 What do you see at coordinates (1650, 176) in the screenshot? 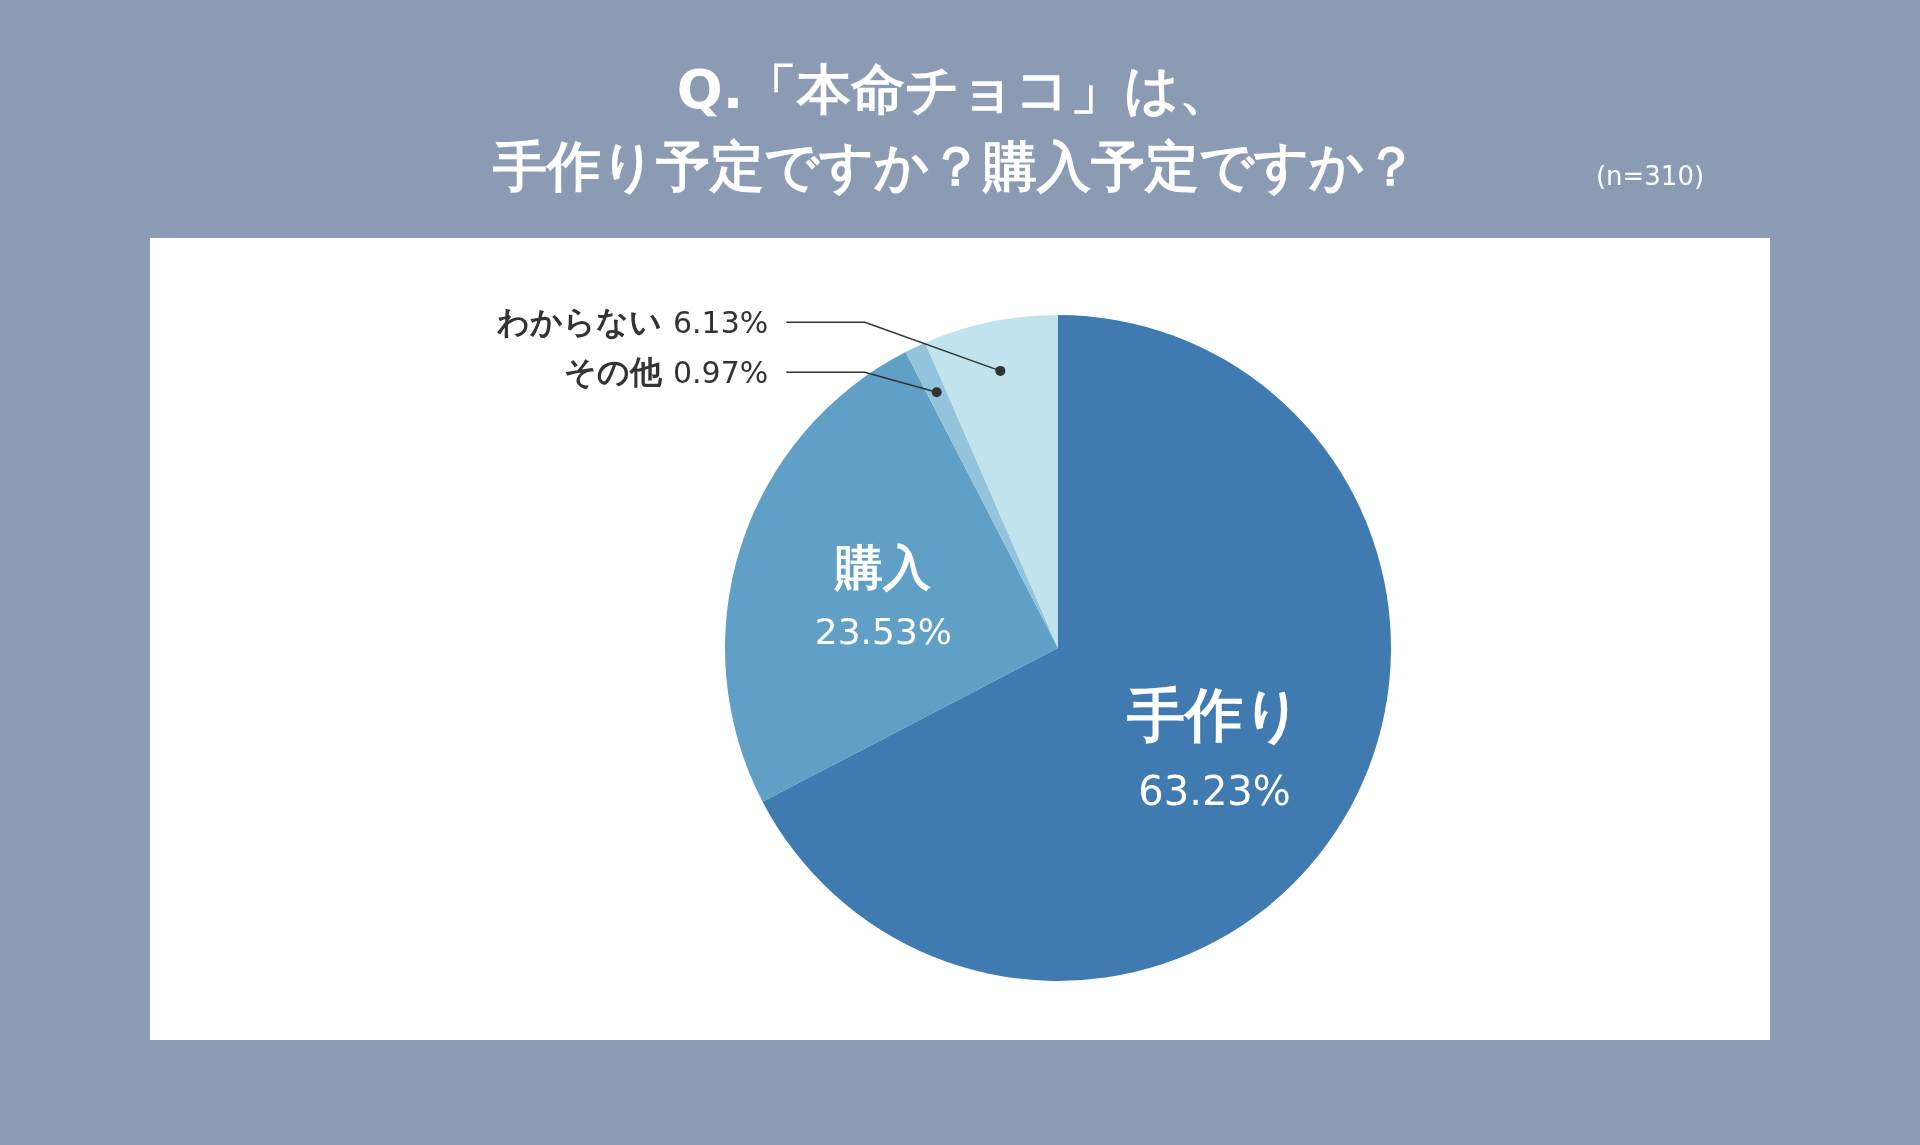
I see `text: (n=310)` at bounding box center [1650, 176].